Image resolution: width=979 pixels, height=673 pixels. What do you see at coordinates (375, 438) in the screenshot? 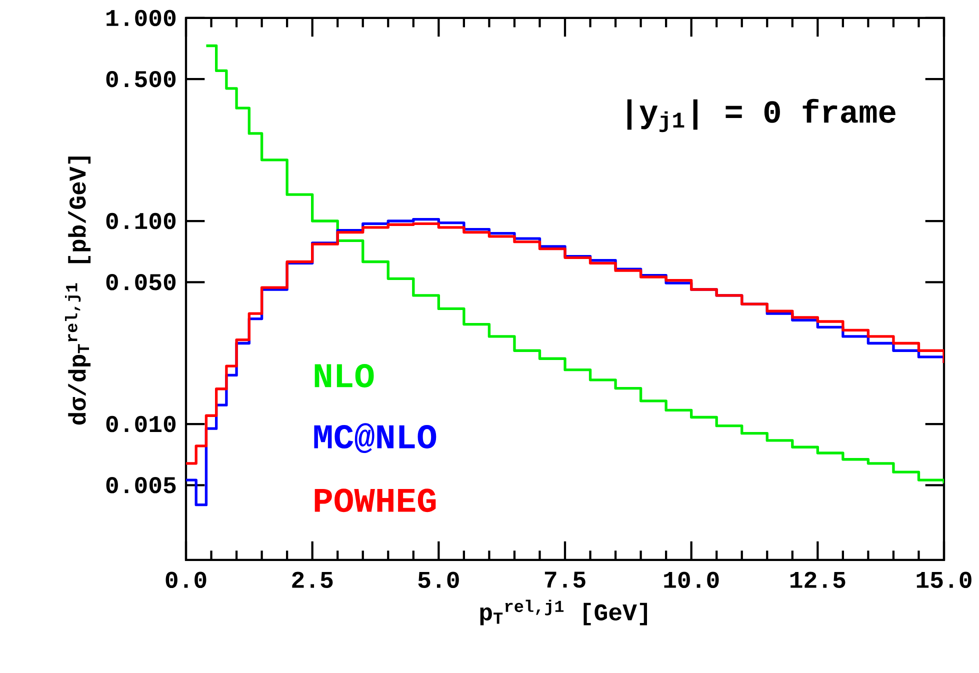
I see `text: MC@NLO` at bounding box center [375, 438].